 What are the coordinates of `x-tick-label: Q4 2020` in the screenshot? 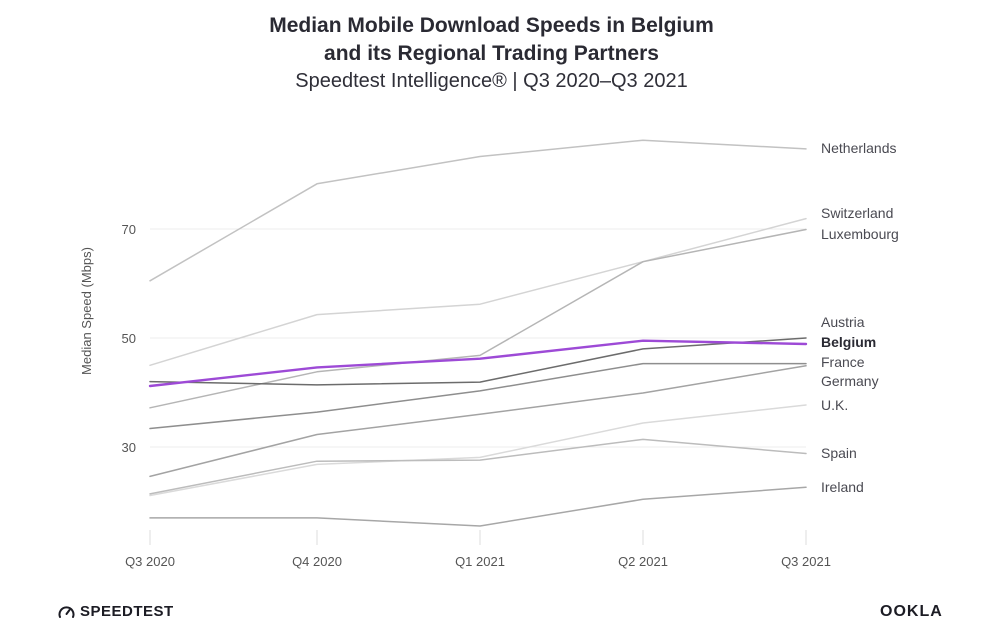 It's located at (317, 561).